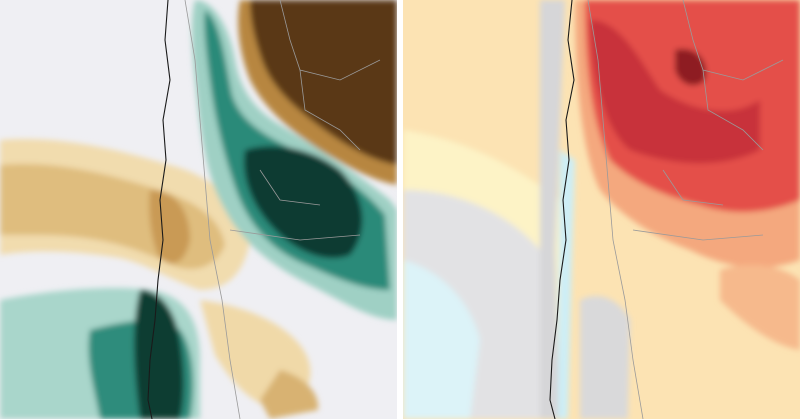 This screenshot has height=419, width=800. What do you see at coordinates (605, 357) in the screenshot?
I see `grey-south` at bounding box center [605, 357].